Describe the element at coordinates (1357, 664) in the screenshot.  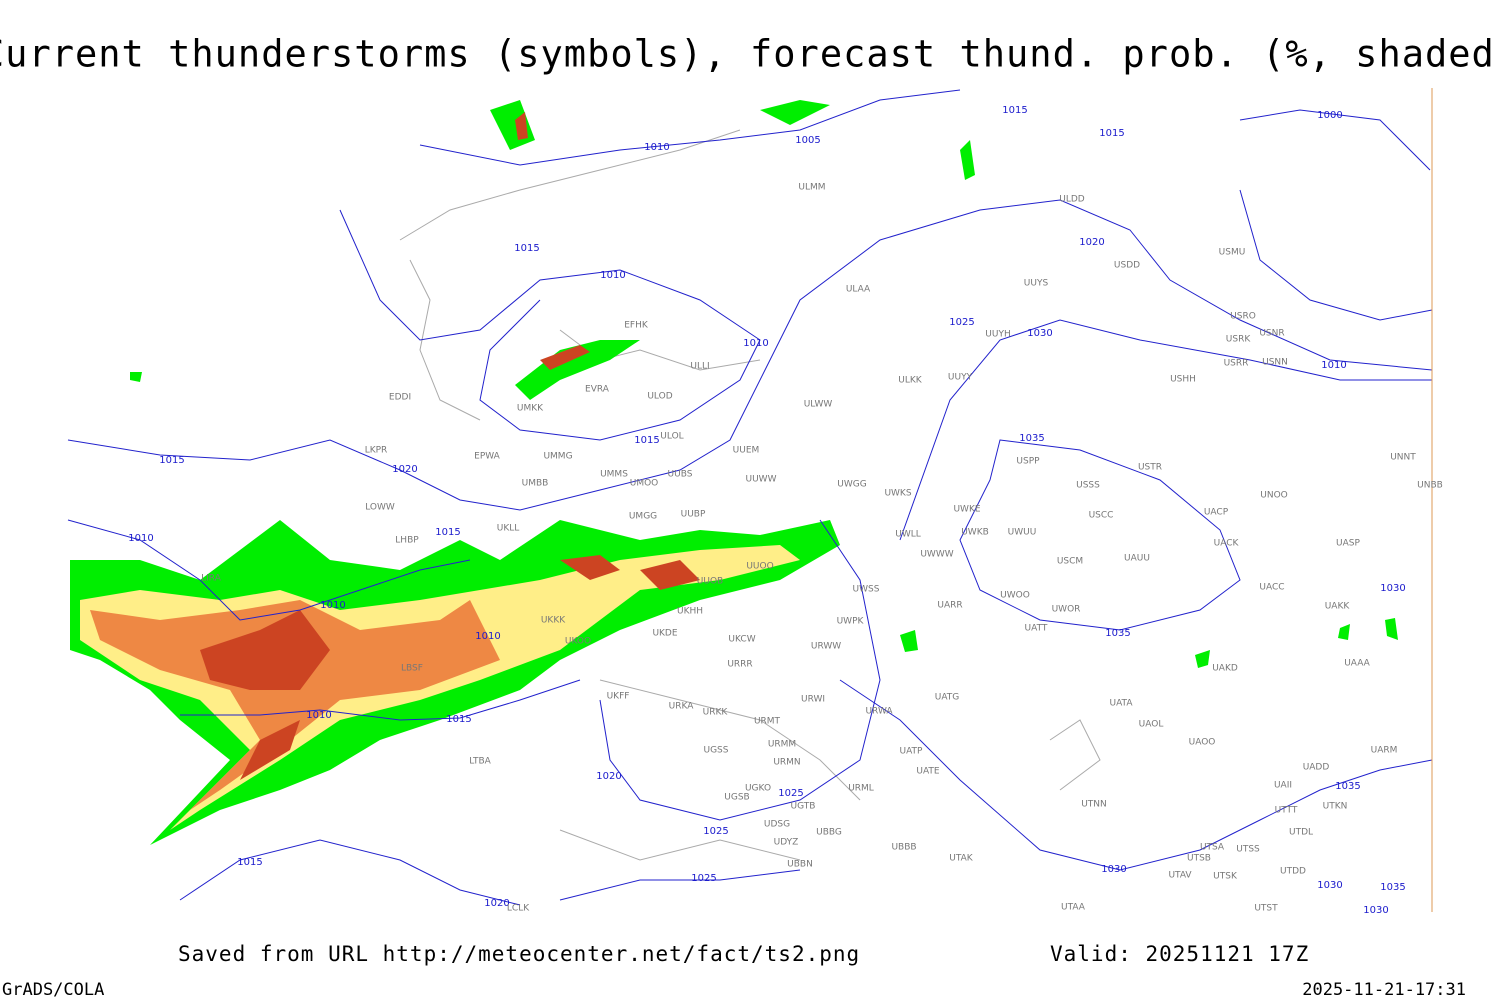
I see `station-label: UAAA` at that location.